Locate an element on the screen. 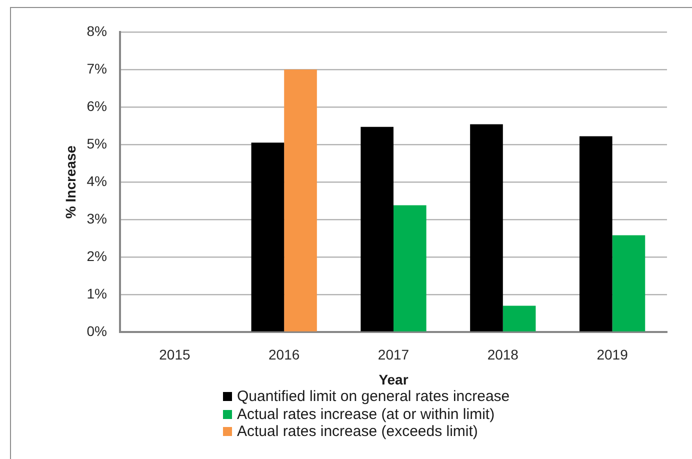  legend-label: Actual rates increase (exceeds limit) is located at coordinates (357, 431).